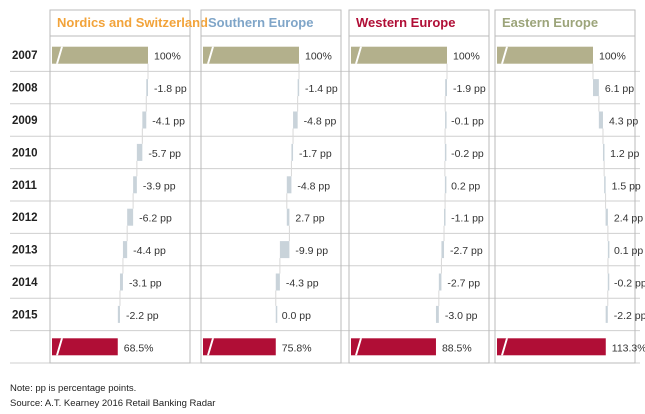 This screenshot has width=645, height=414. Describe the element at coordinates (73, 388) in the screenshot. I see `footnote-note: Note: pp is percentage points.` at that location.